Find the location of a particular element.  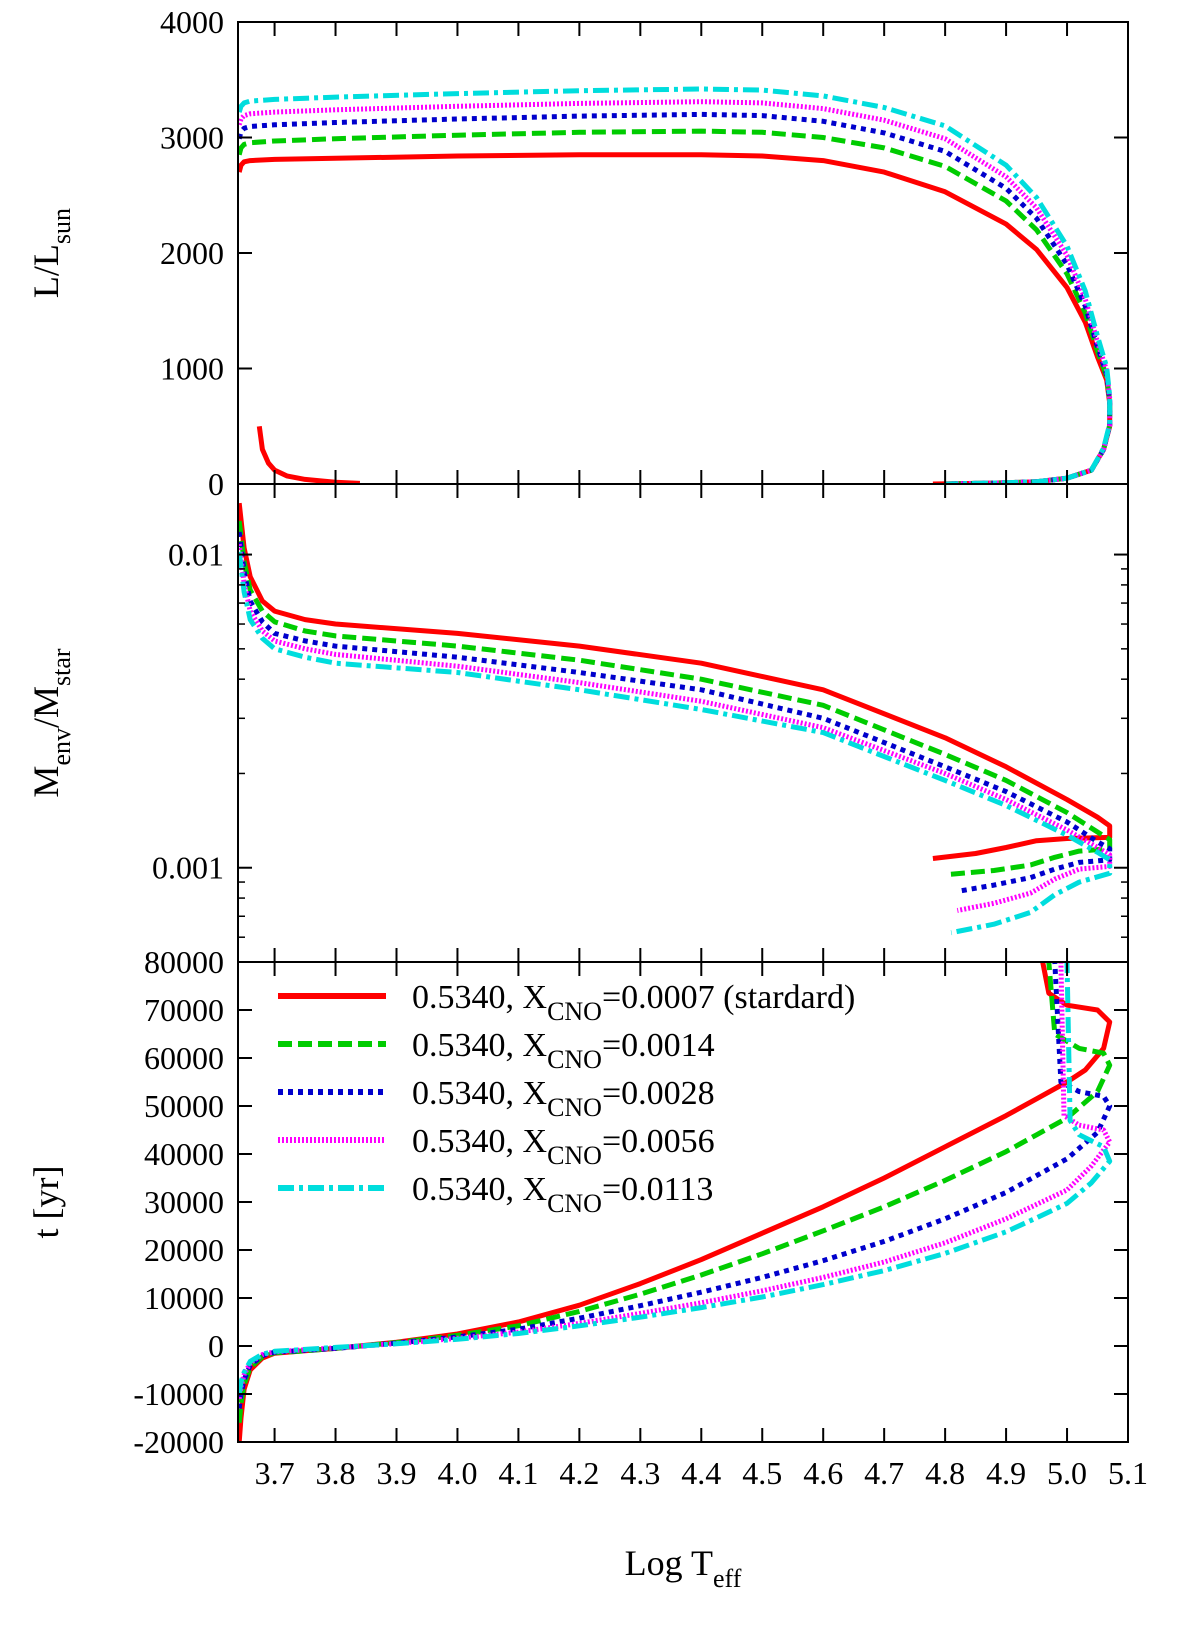

legend-label: 0.5340, XCNO=0.0014 is located at coordinates (563, 1050).